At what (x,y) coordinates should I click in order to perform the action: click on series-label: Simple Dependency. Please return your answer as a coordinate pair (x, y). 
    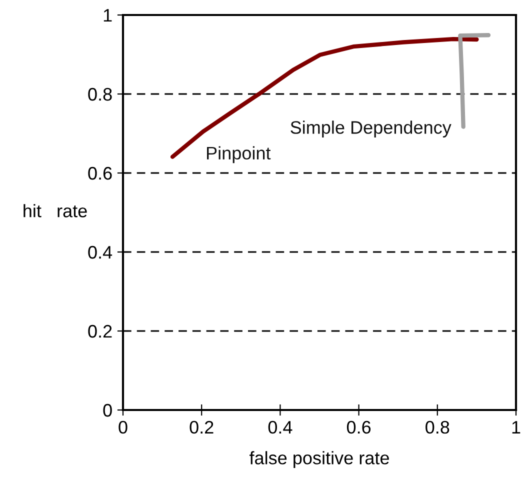
    Looking at the image, I should click on (371, 129).